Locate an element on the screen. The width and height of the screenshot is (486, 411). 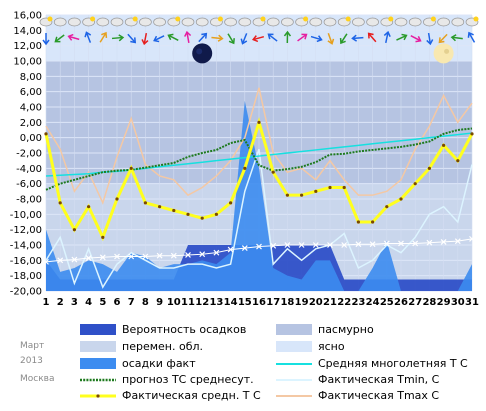
legend-item: Фактическая средн. Т С is located at coordinates (170, 395).